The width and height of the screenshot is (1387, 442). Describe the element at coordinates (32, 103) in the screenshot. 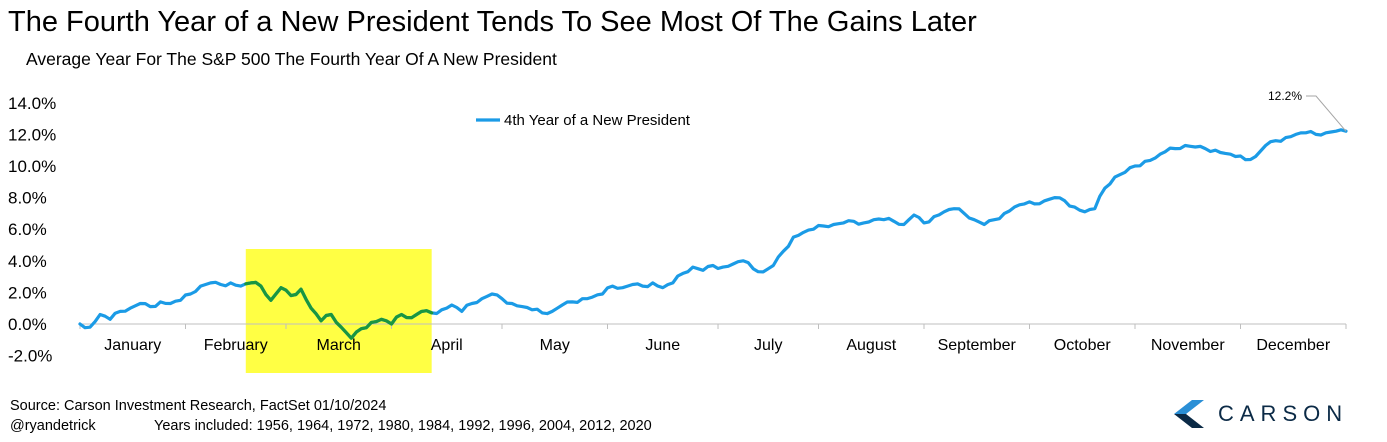

I see `y-tick-label: 14.0%` at that location.